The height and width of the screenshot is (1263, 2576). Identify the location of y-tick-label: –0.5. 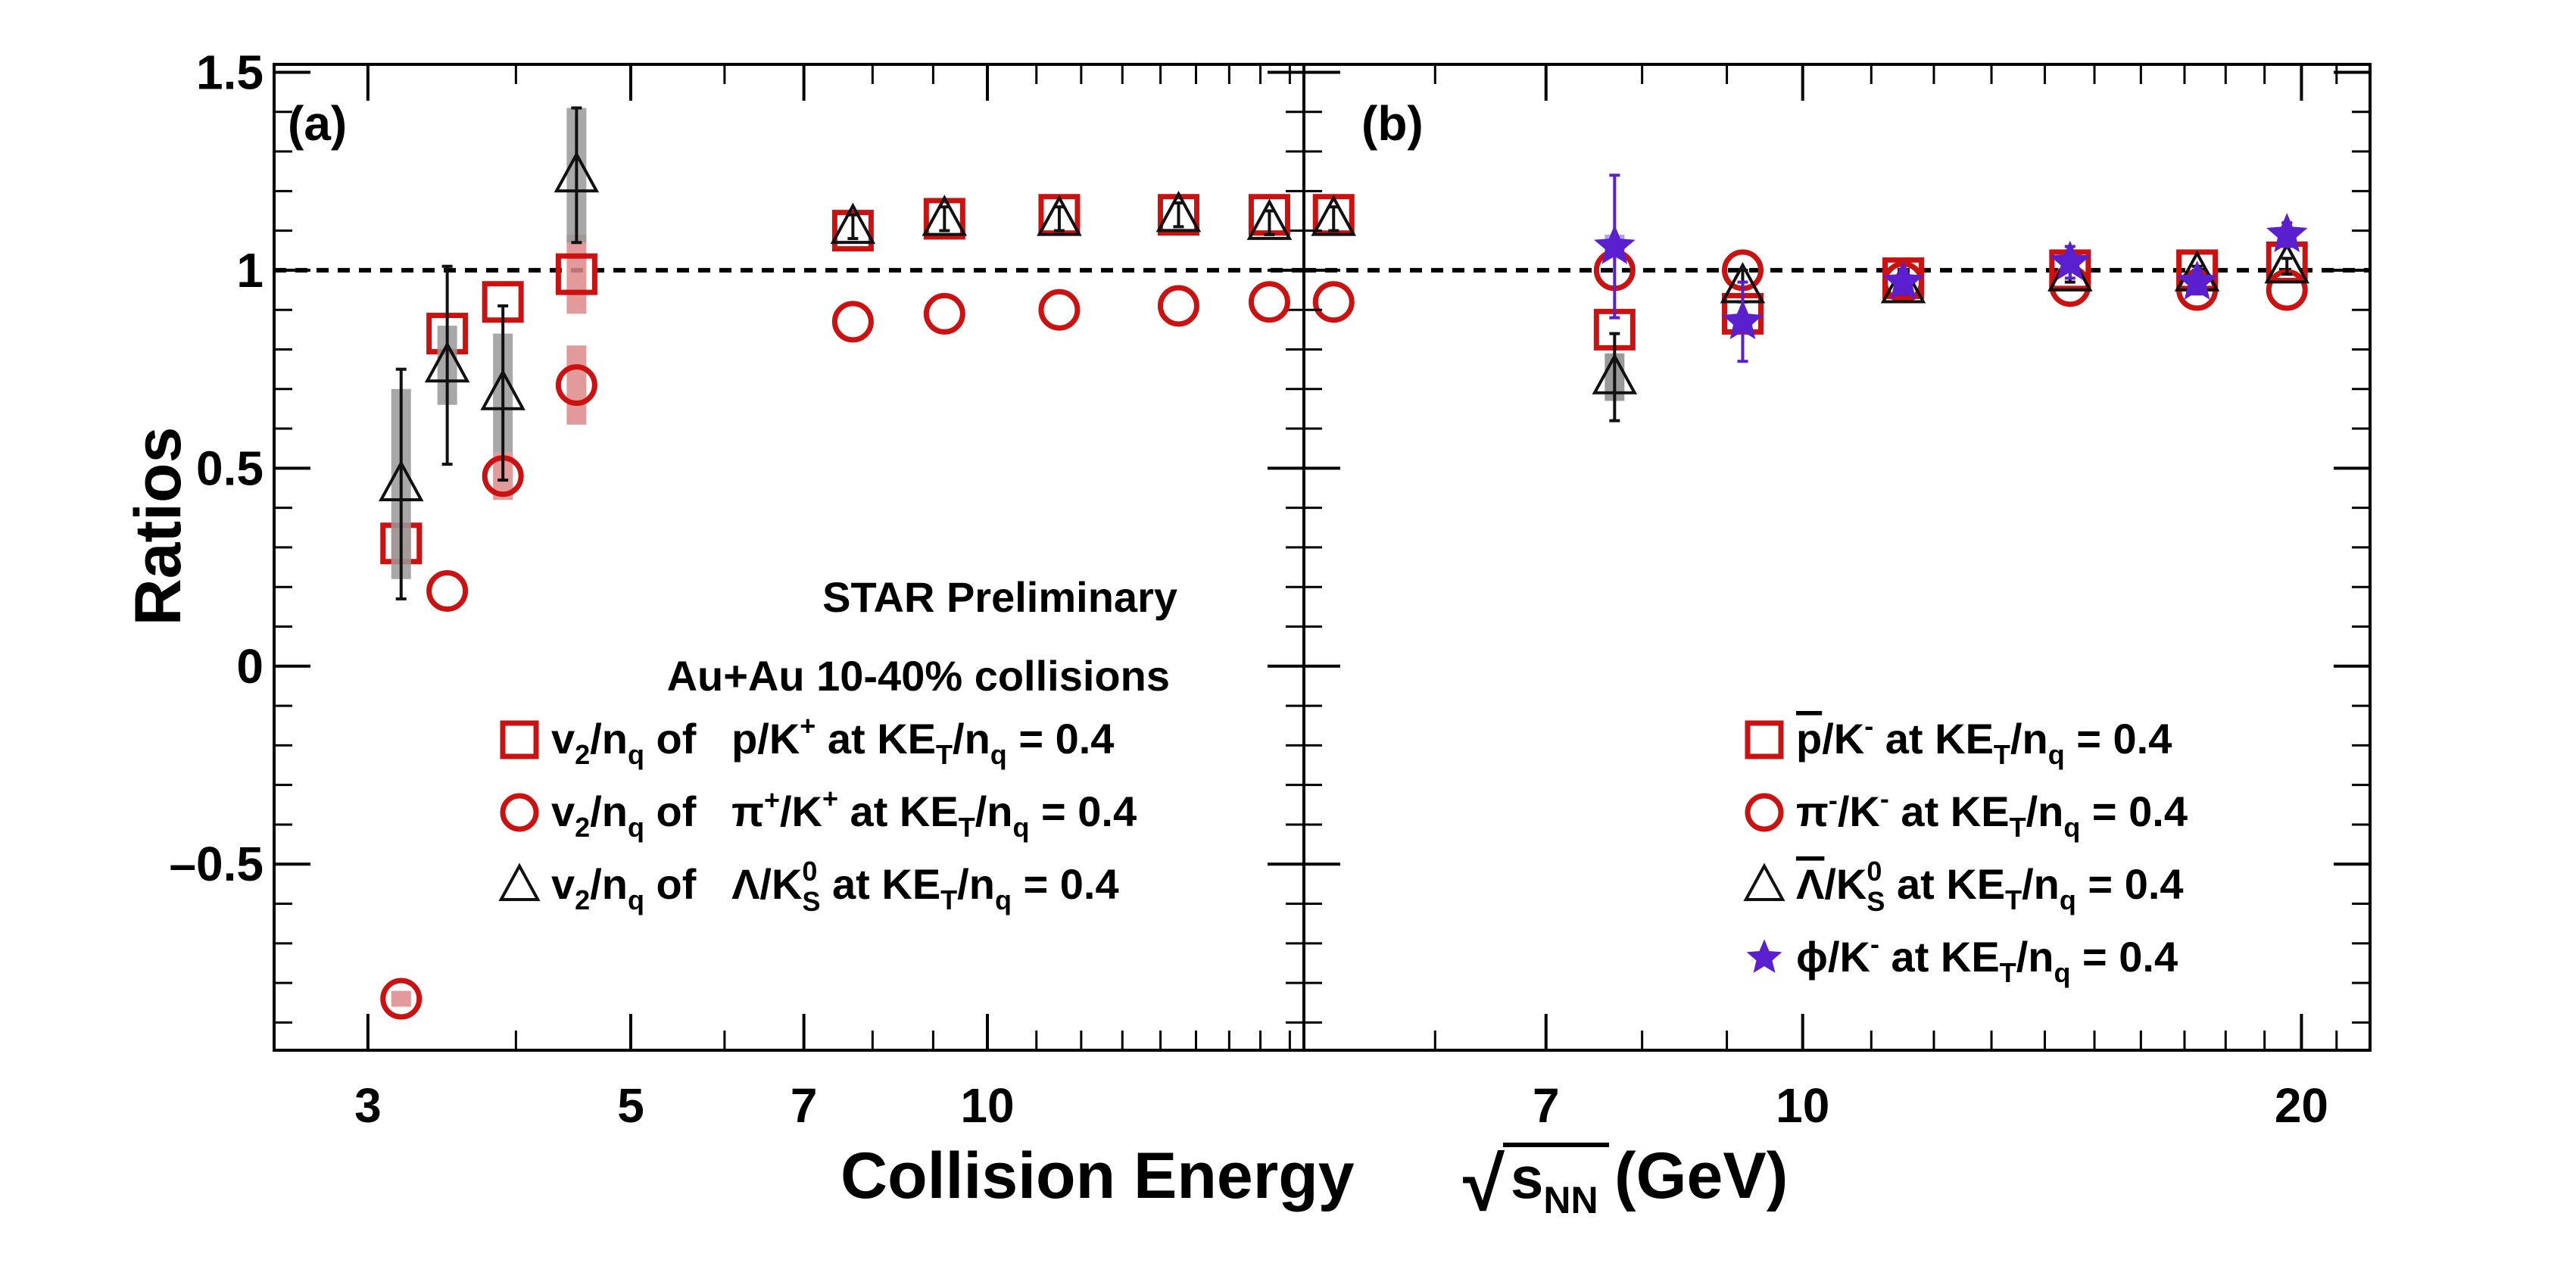
(217, 864).